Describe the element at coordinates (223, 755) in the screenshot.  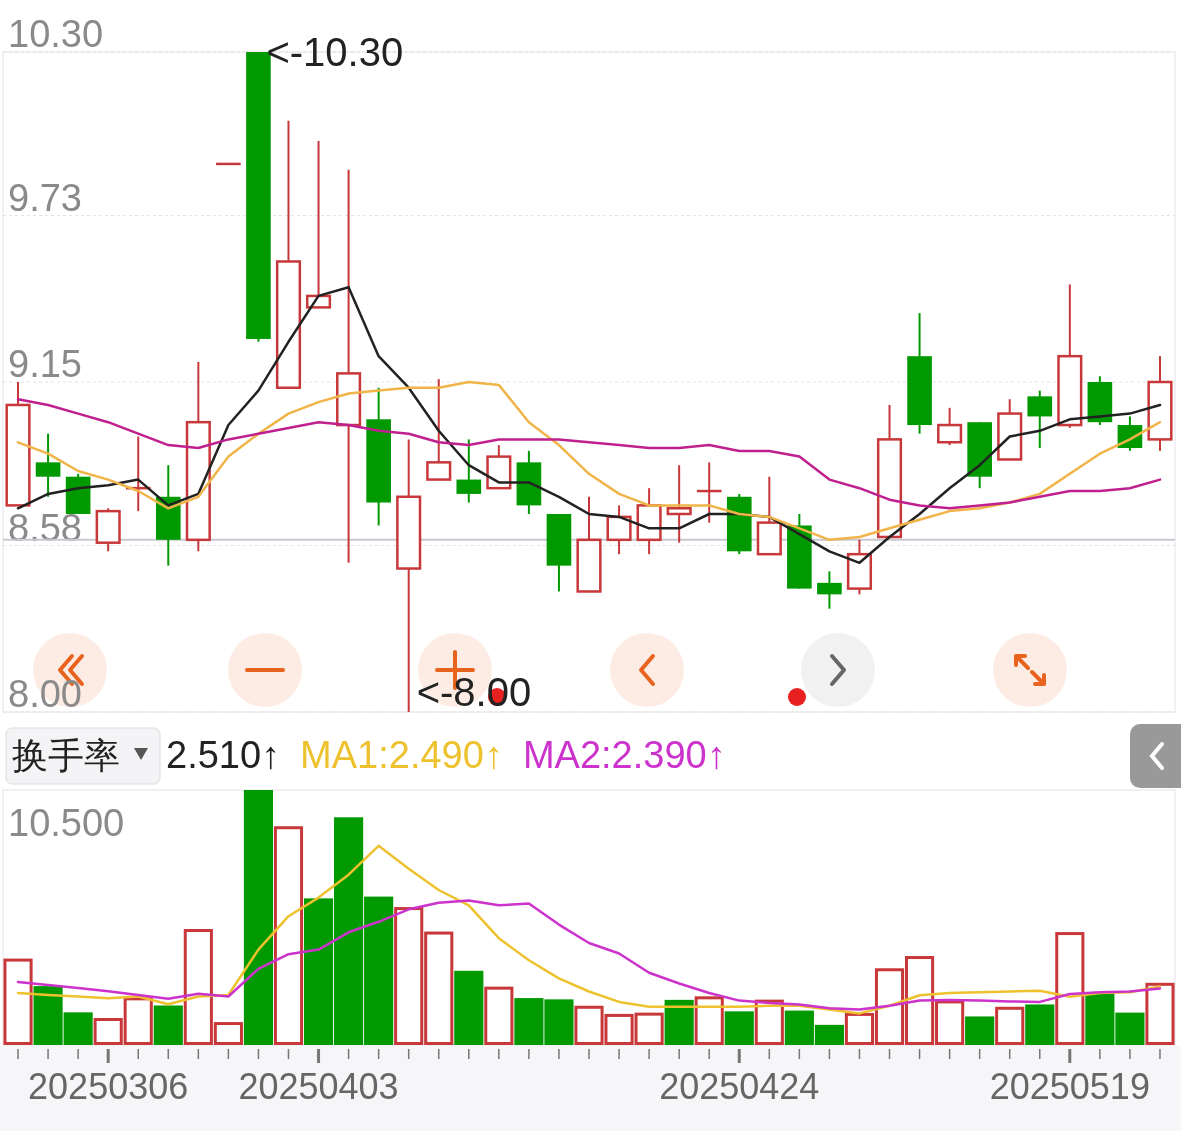
I see `text: 2.510↑` at that location.